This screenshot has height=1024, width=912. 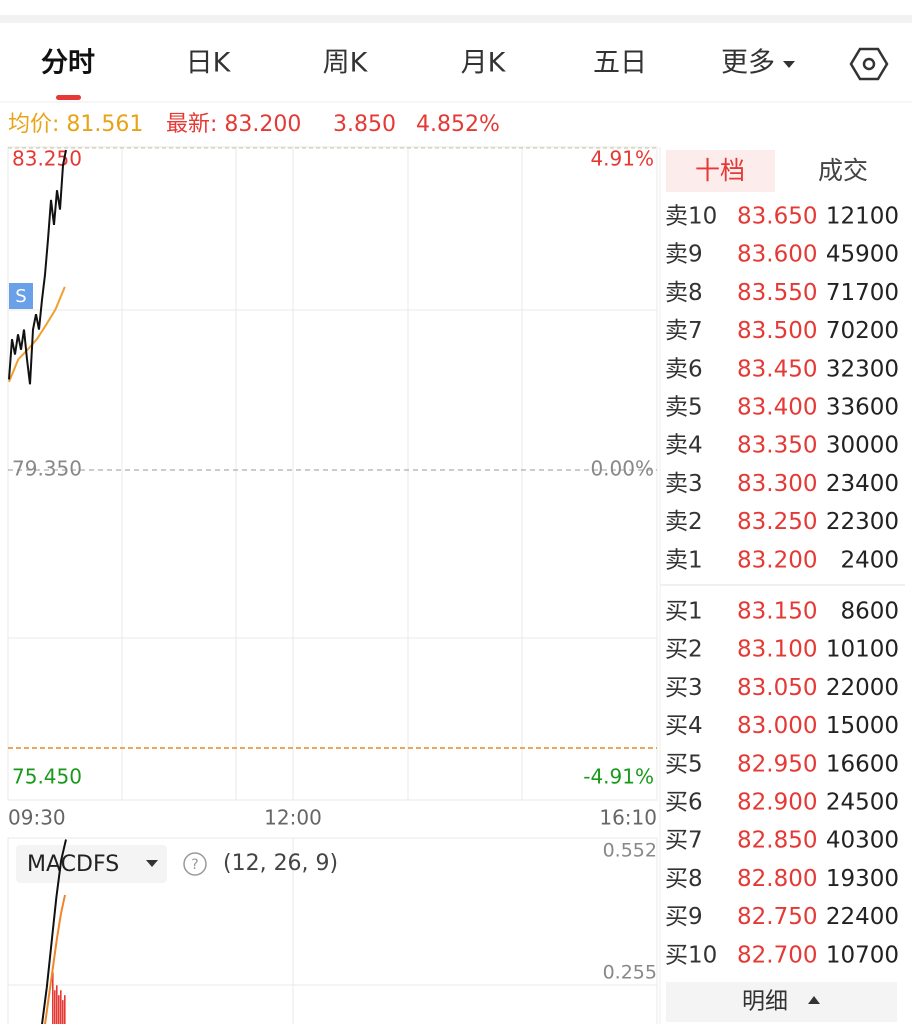 I want to click on detail-label: 明细, so click(x=765, y=1002).